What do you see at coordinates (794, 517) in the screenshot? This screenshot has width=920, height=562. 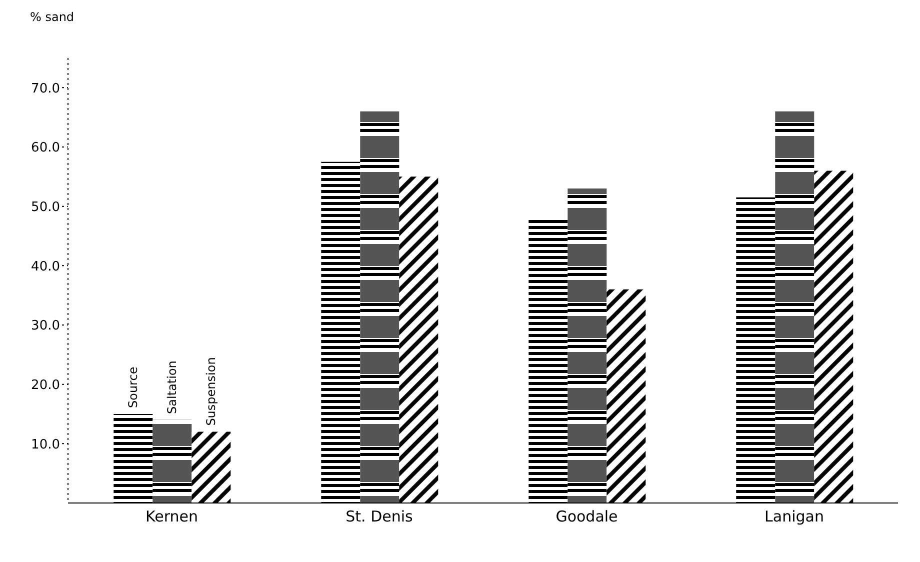 I see `x-tick-label: Lanigan` at bounding box center [794, 517].